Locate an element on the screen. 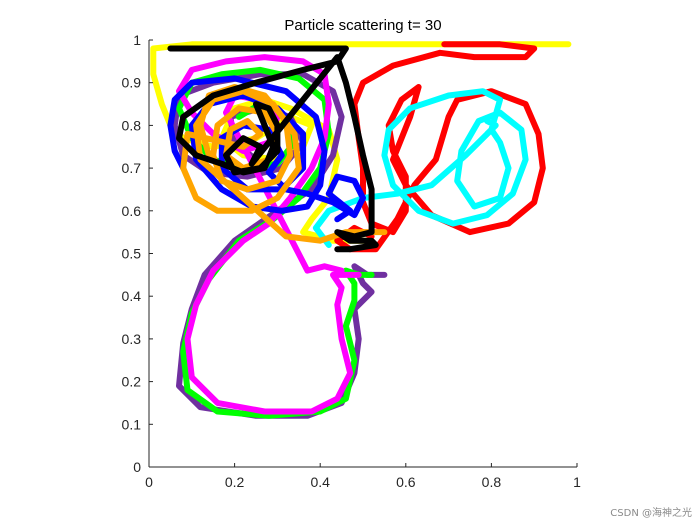 The width and height of the screenshot is (700, 525). y-tick-label: 0.4 is located at coordinates (132, 296).